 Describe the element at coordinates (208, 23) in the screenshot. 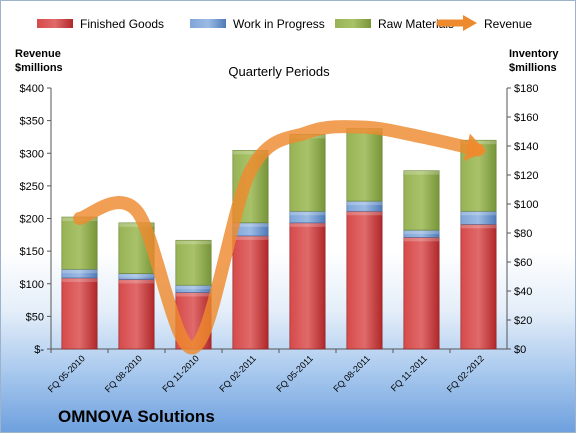

I see `legend-swatch-work-in-progress` at that location.